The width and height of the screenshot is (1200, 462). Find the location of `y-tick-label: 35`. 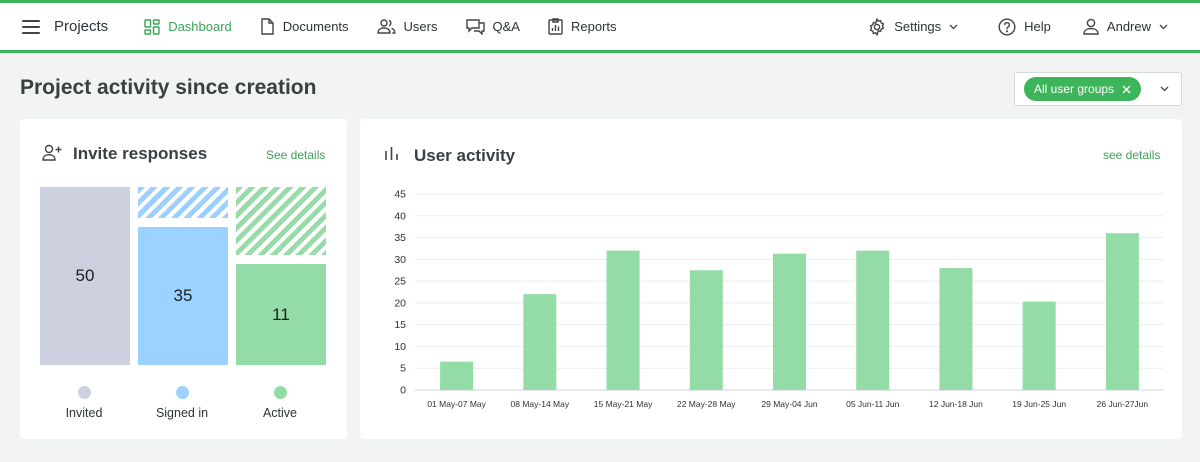

y-tick-label: 35 is located at coordinates (400, 238).